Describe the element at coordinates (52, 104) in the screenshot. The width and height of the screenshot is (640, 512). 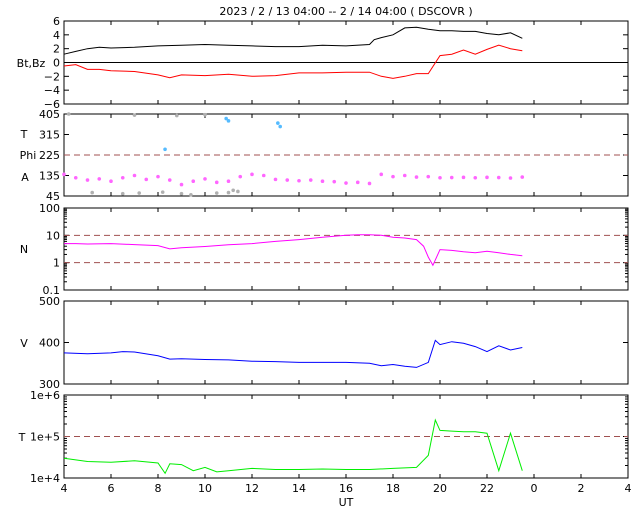
I see `y-tick-label: −6` at that location.